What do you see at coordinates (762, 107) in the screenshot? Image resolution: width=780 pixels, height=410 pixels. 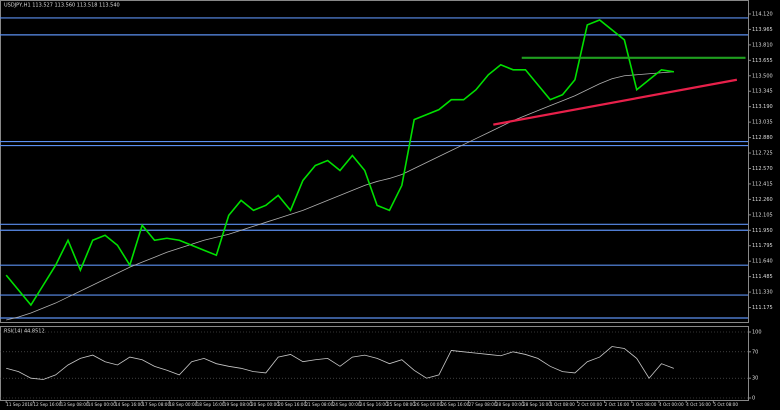 I see `y-tick-label: 113.190` at bounding box center [762, 107].